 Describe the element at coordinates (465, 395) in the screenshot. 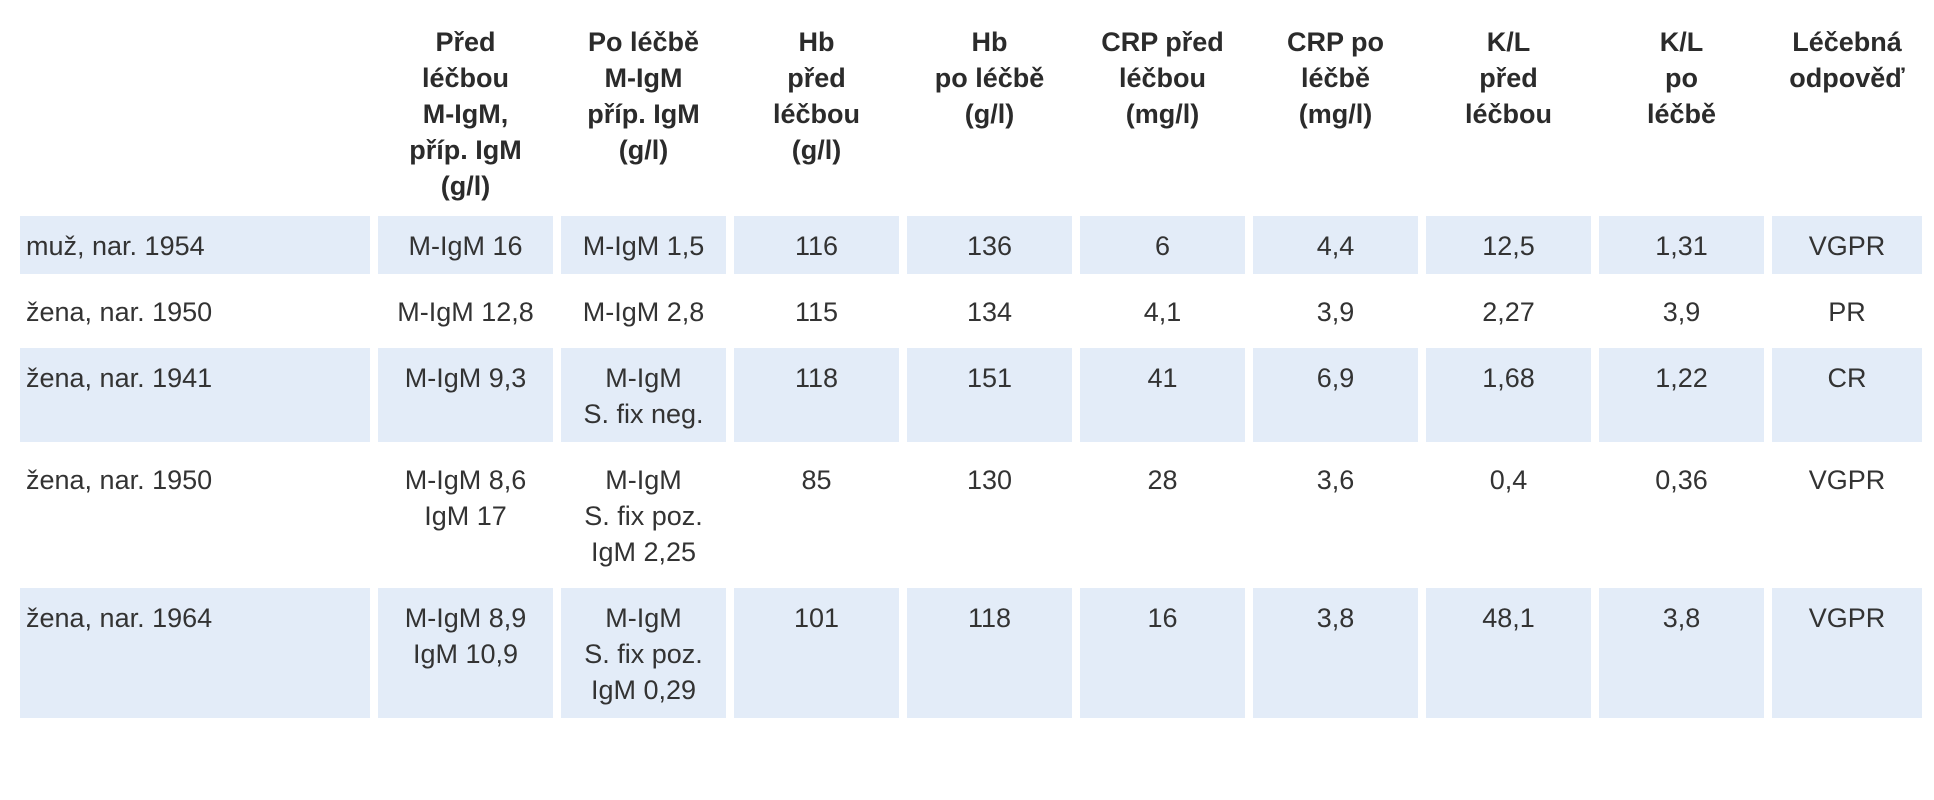

I see `table-cell: M-IgM 9,3` at that location.